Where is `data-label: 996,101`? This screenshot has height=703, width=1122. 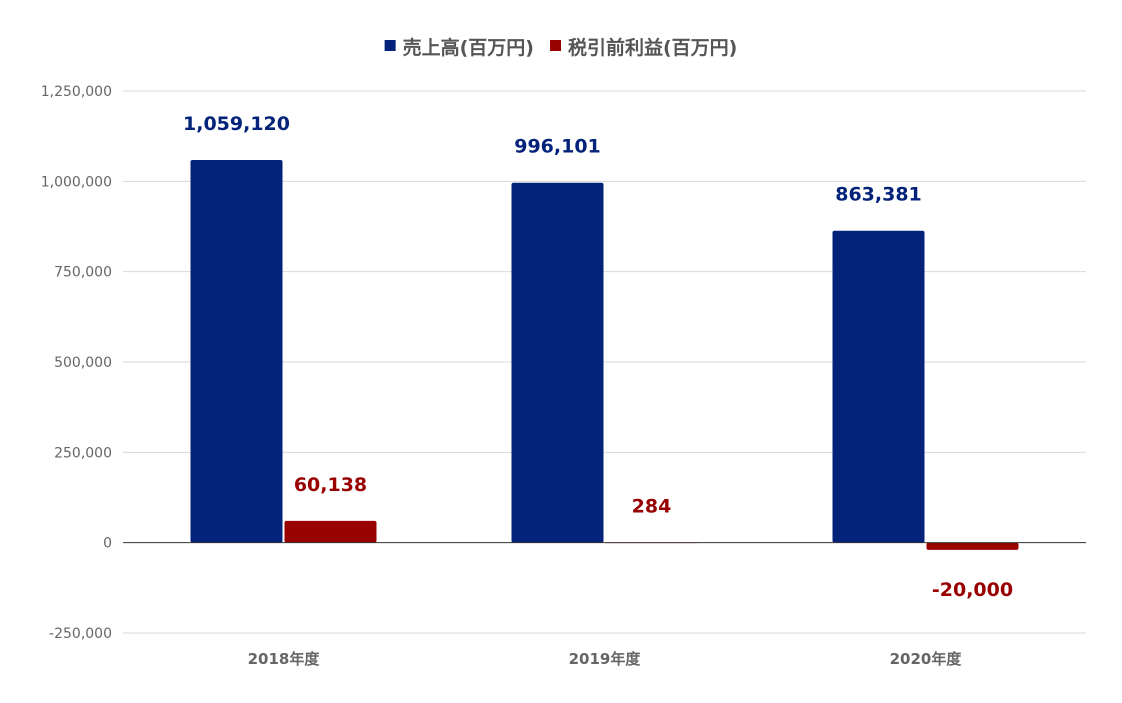 data-label: 996,101 is located at coordinates (557, 147).